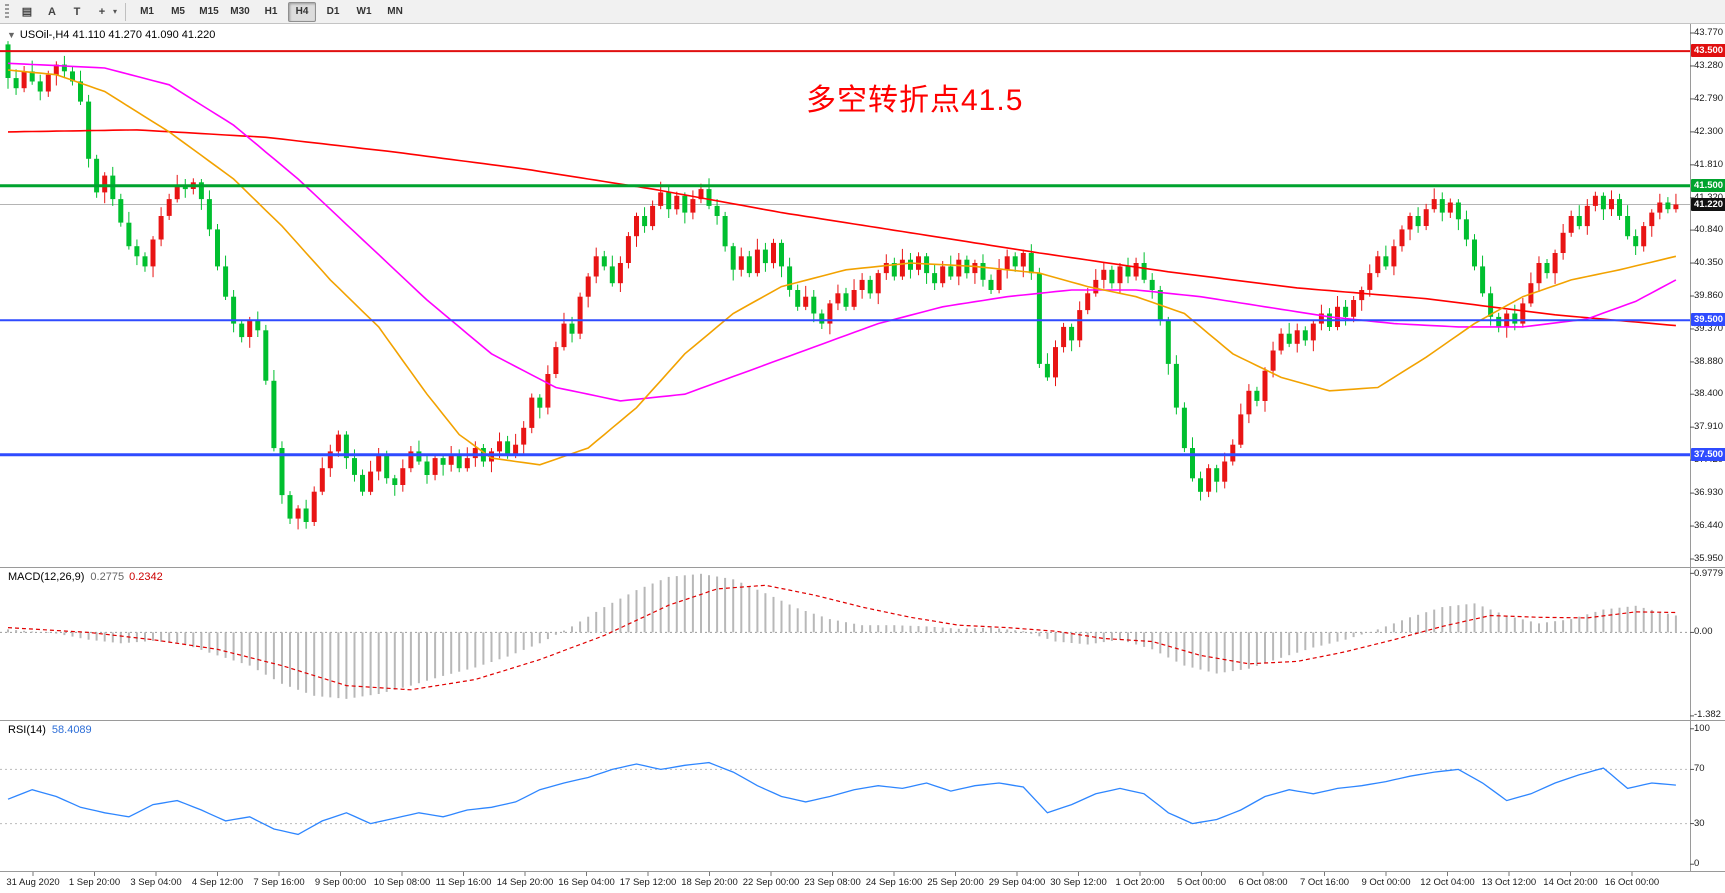 The image size is (1725, 893). What do you see at coordinates (1509, 882) in the screenshot?
I see `time-tick-label: 13 Oct 12:00` at bounding box center [1509, 882].